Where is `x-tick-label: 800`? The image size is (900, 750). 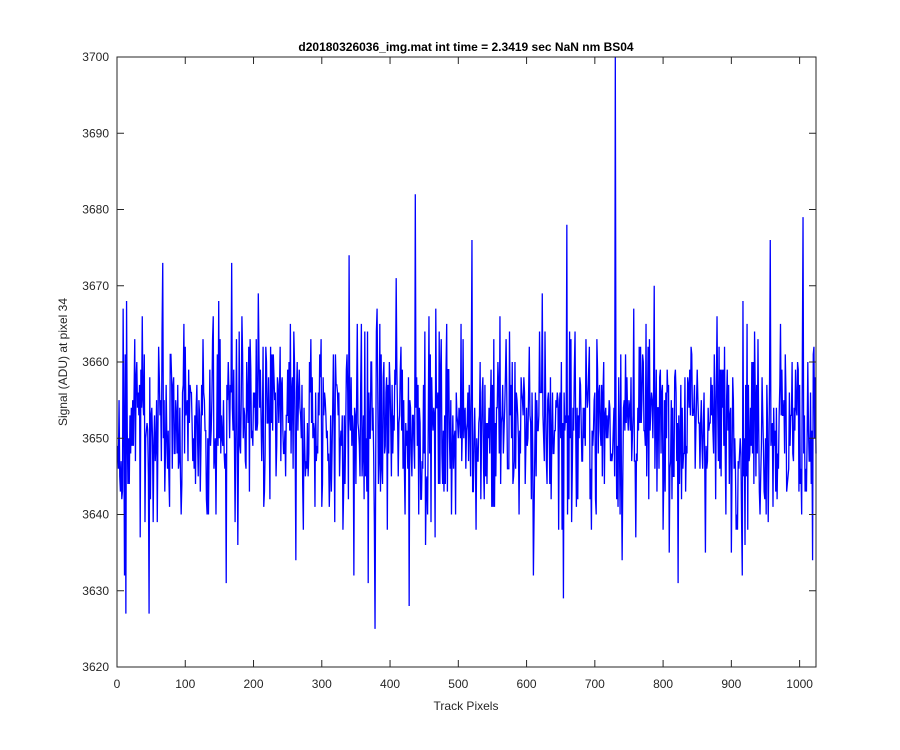 x-tick-label: 800 is located at coordinates (663, 684).